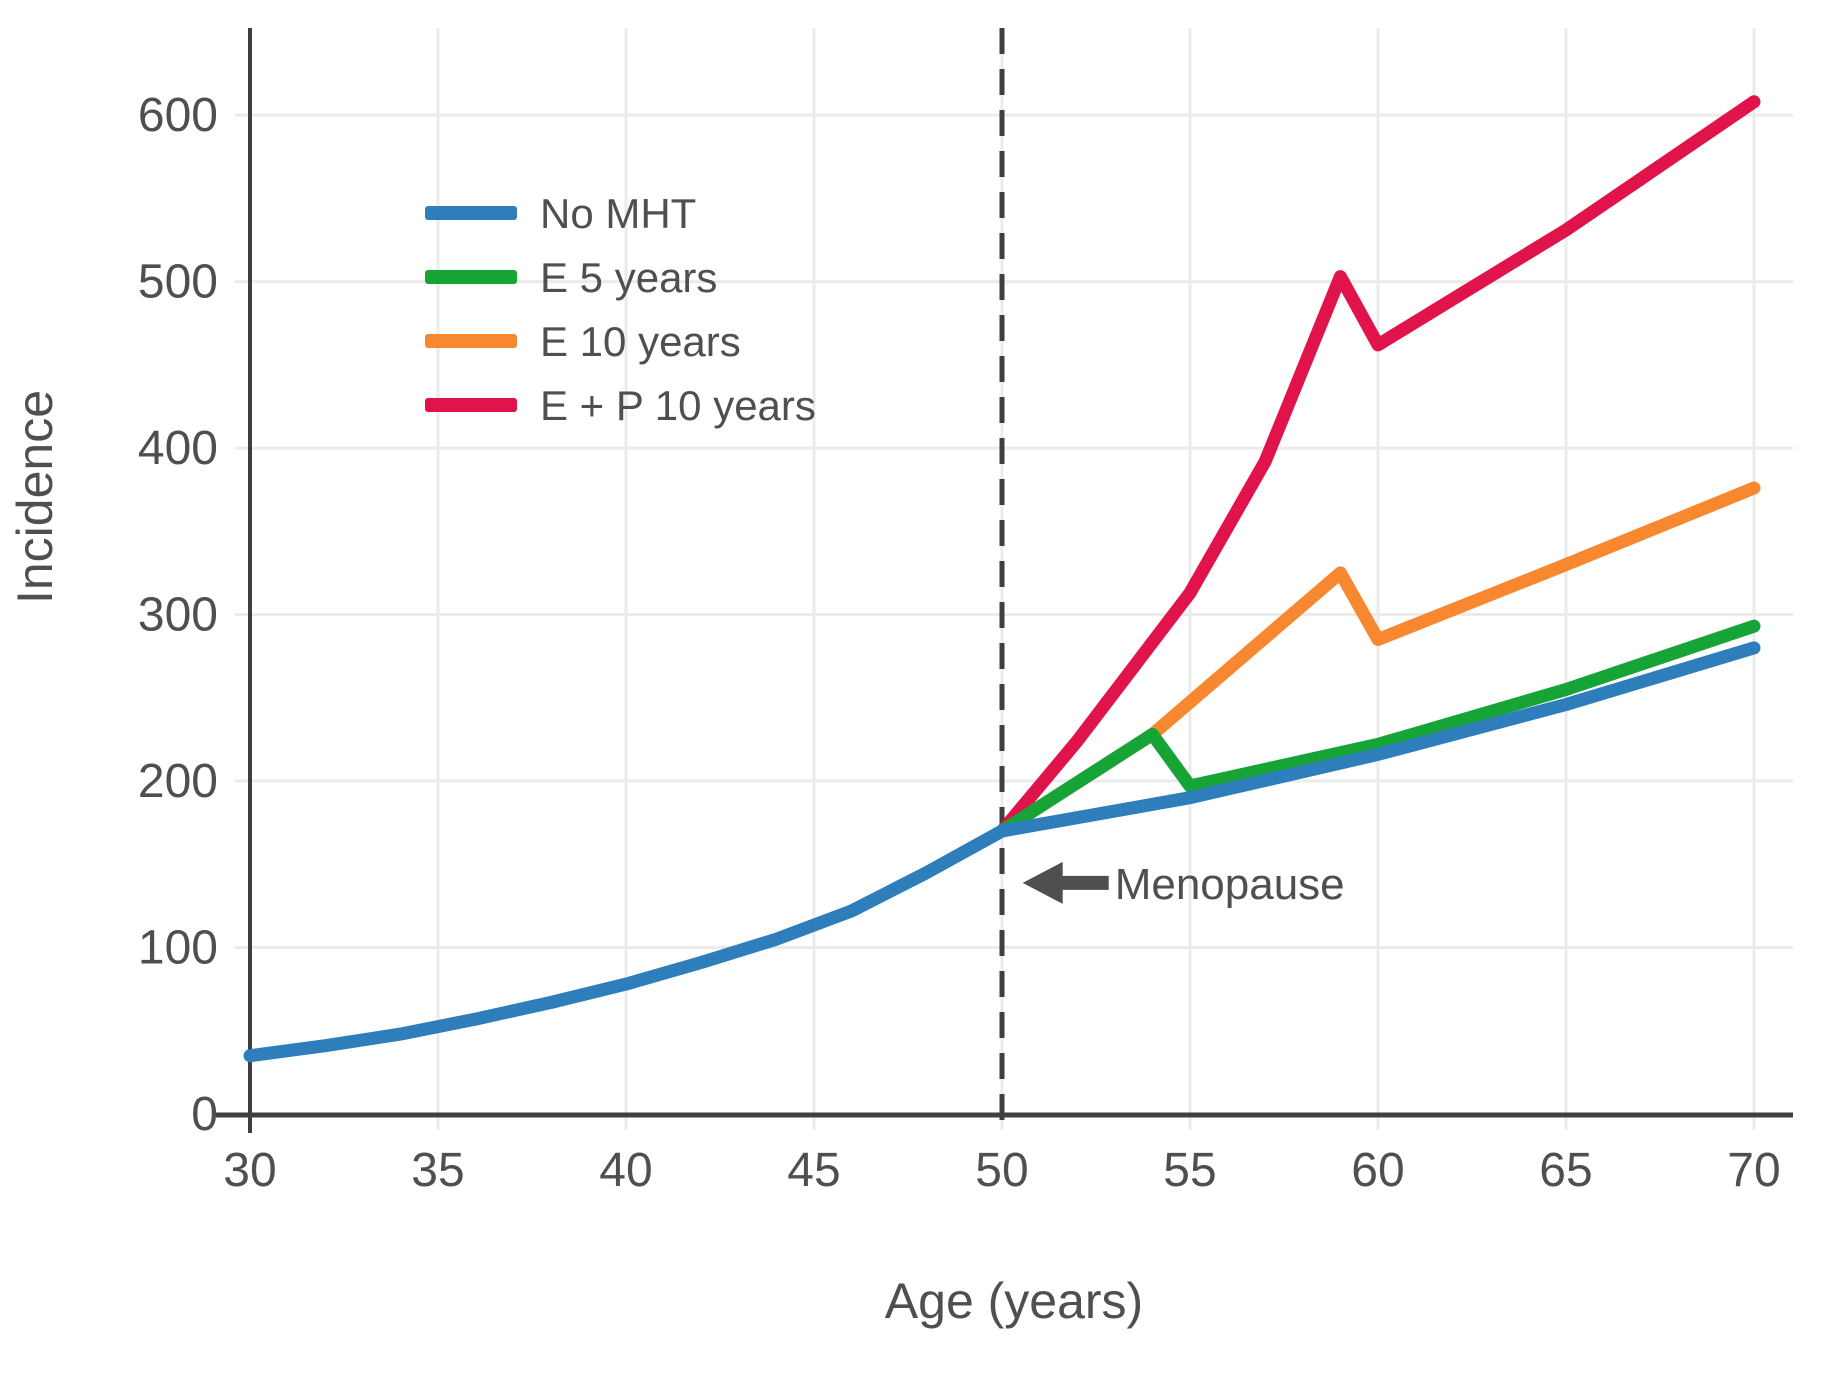 Image resolution: width=1834 pixels, height=1383 pixels. Describe the element at coordinates (1565, 1170) in the screenshot. I see `x-tick-label-65: 65` at that location.